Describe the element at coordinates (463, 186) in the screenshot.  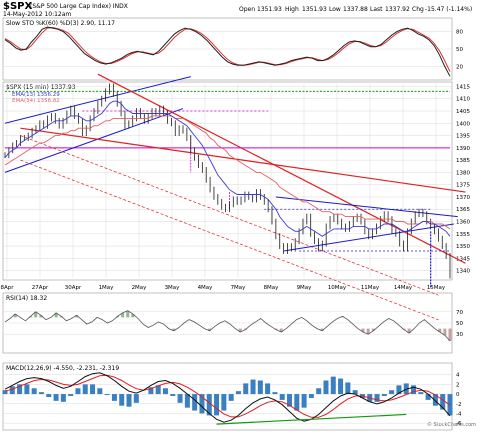
I see `price-tick-label: 1375` at that location.